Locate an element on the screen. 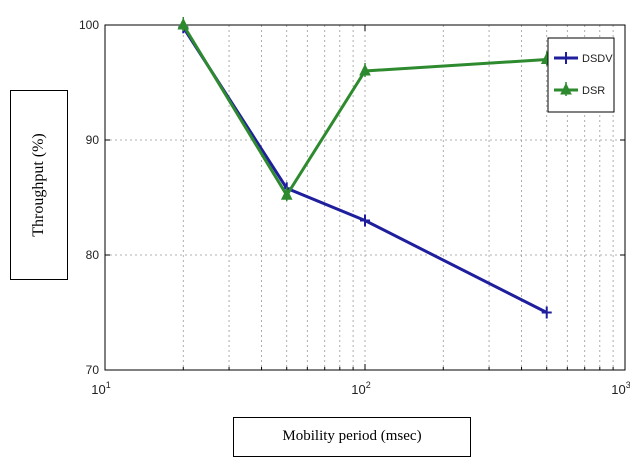 Image resolution: width=630 pixels, height=457 pixels. y-tick-label: 70 is located at coordinates (93, 370).